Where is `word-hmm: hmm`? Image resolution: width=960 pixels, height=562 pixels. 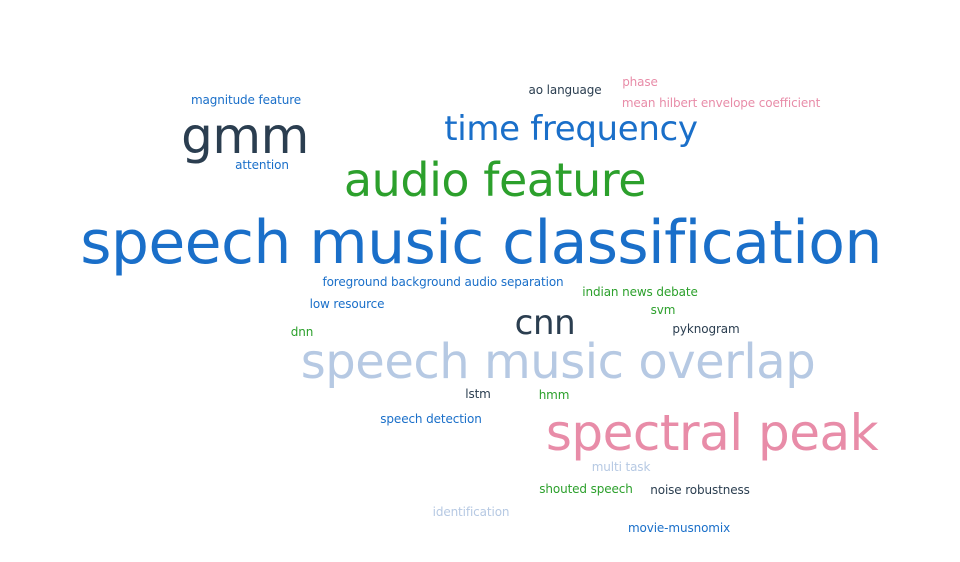
word-hmm: hmm is located at coordinates (554, 395).